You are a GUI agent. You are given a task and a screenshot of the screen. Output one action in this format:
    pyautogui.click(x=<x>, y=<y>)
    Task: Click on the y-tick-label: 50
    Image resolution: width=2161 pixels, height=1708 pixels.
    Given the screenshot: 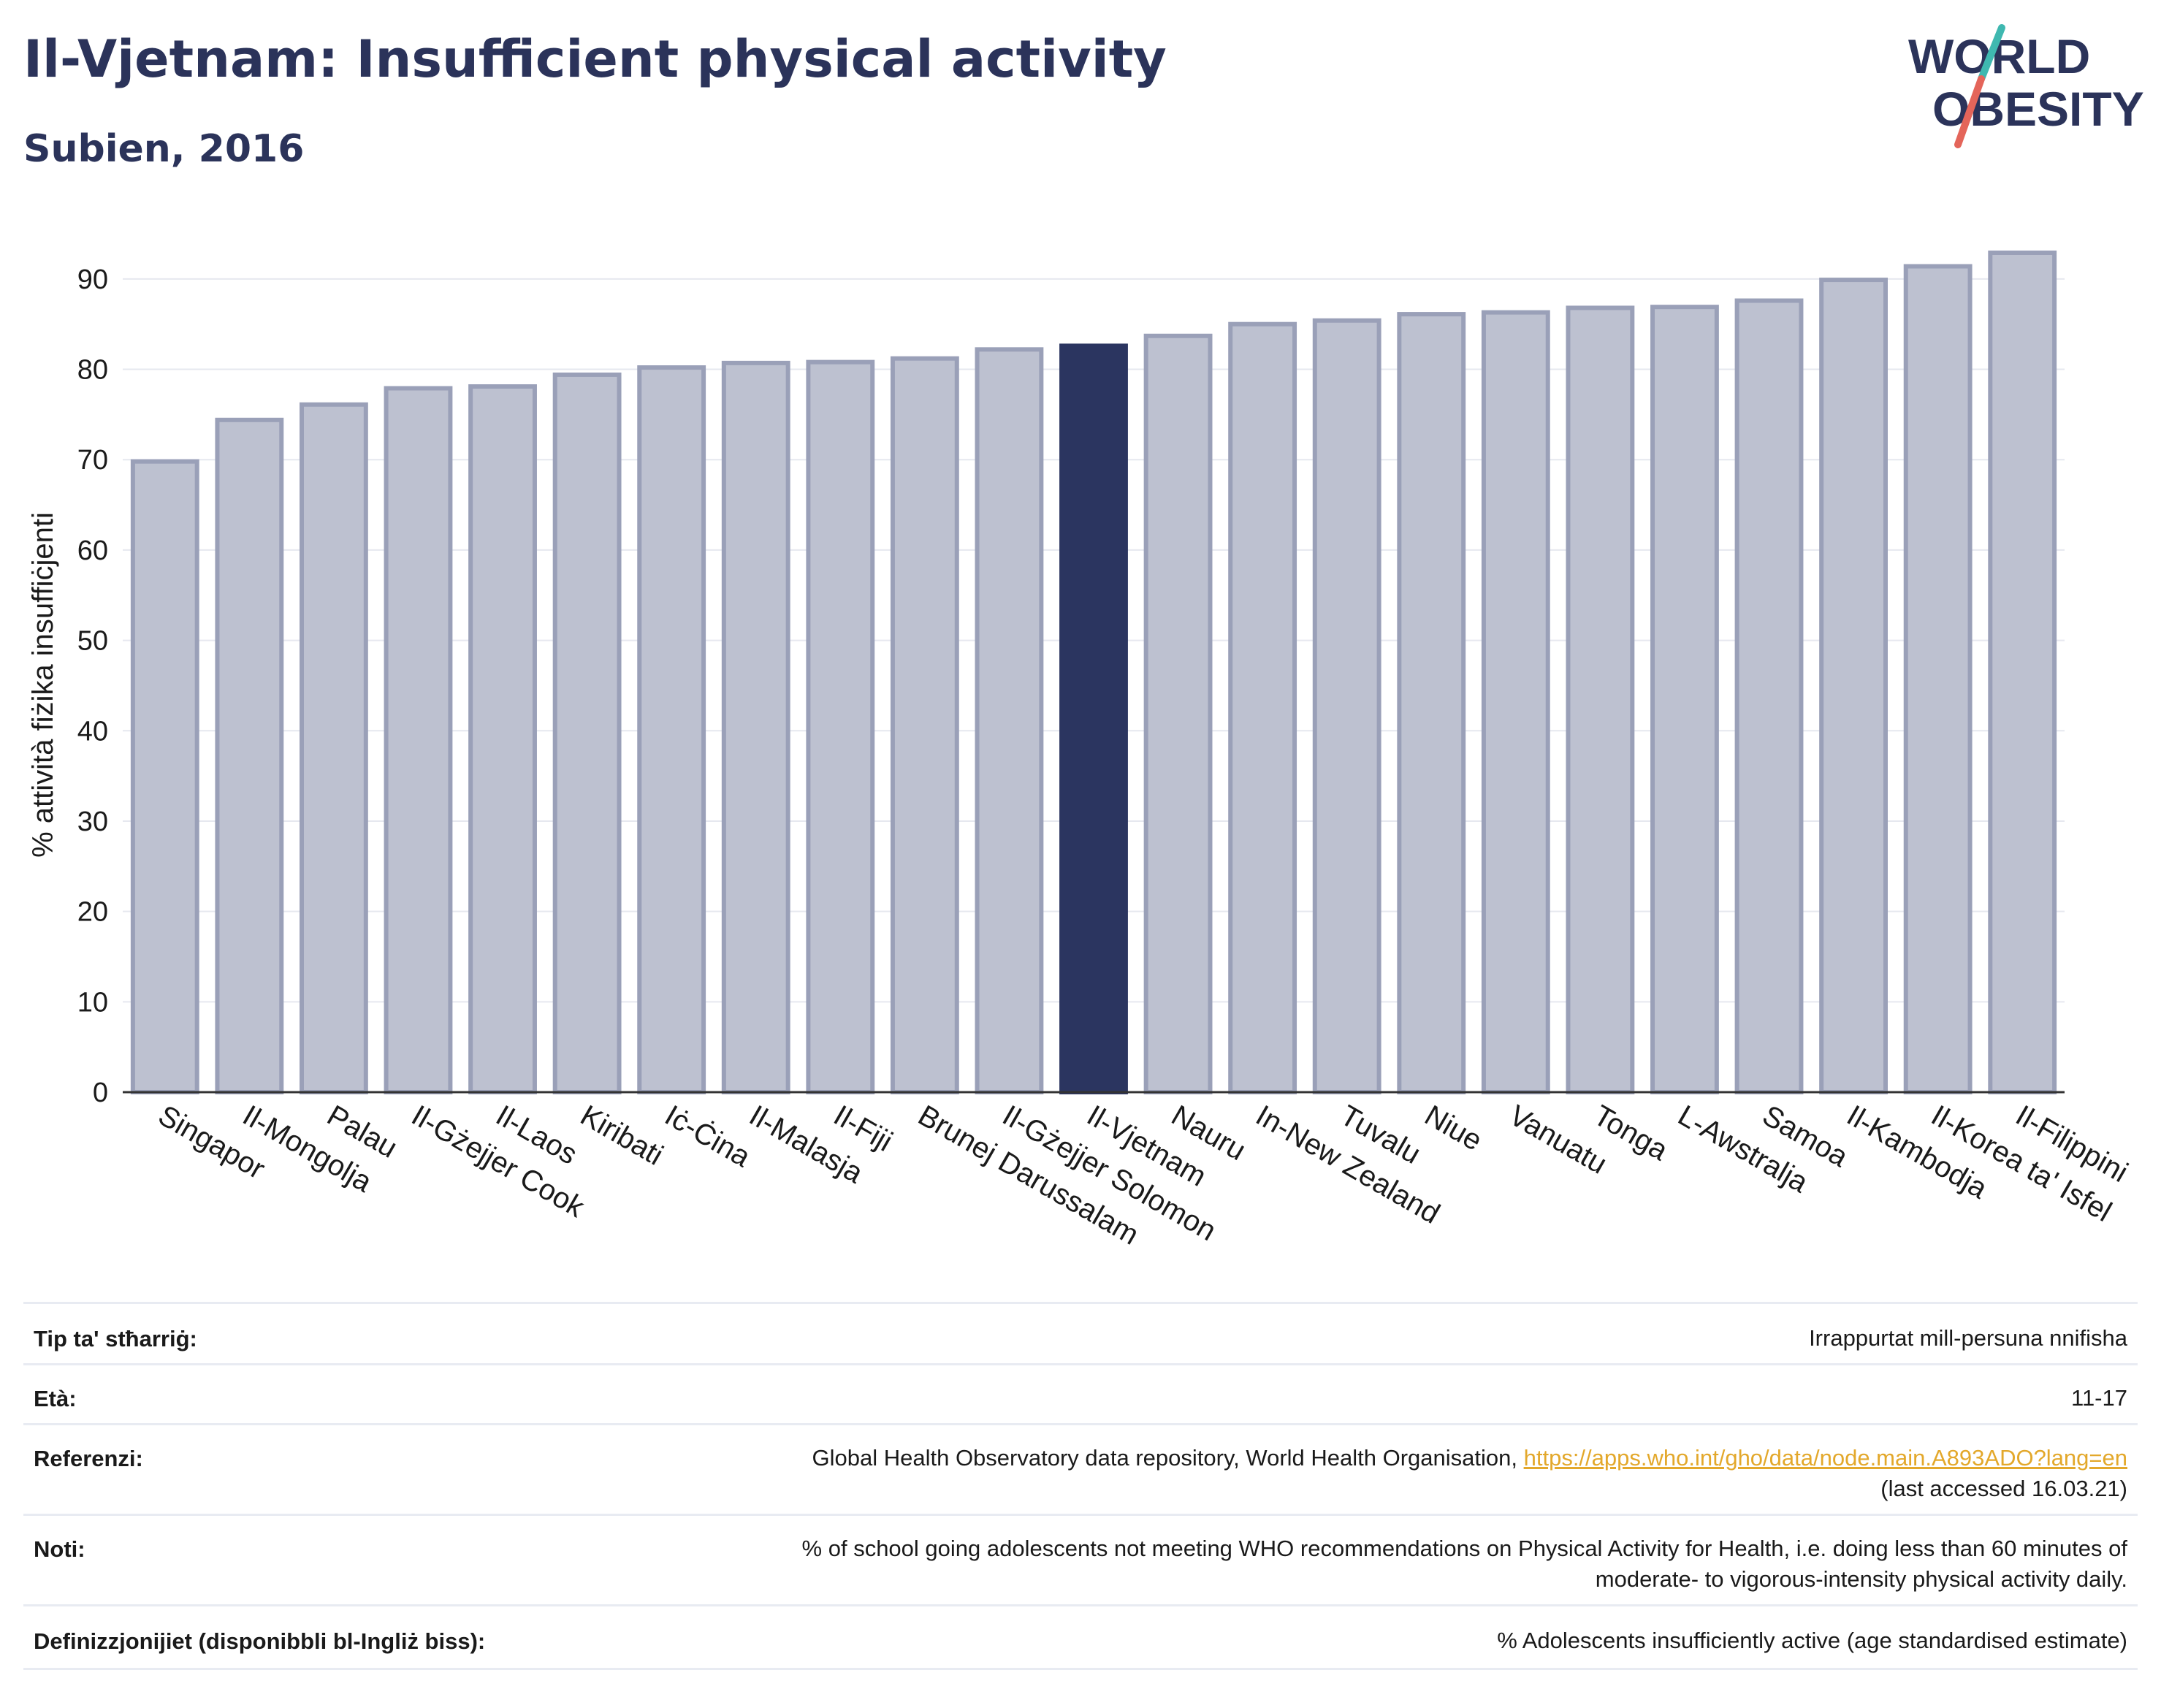 What is the action you would take?
    pyautogui.click(x=92, y=641)
    